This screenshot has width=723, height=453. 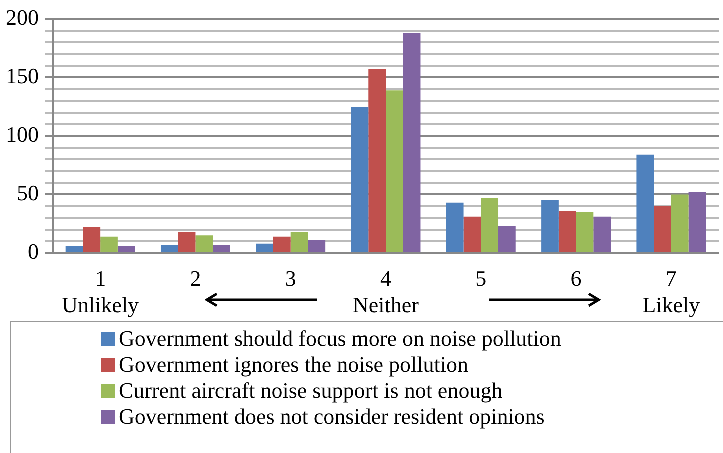 I want to click on x-tick-label: 5, so click(x=481, y=279).